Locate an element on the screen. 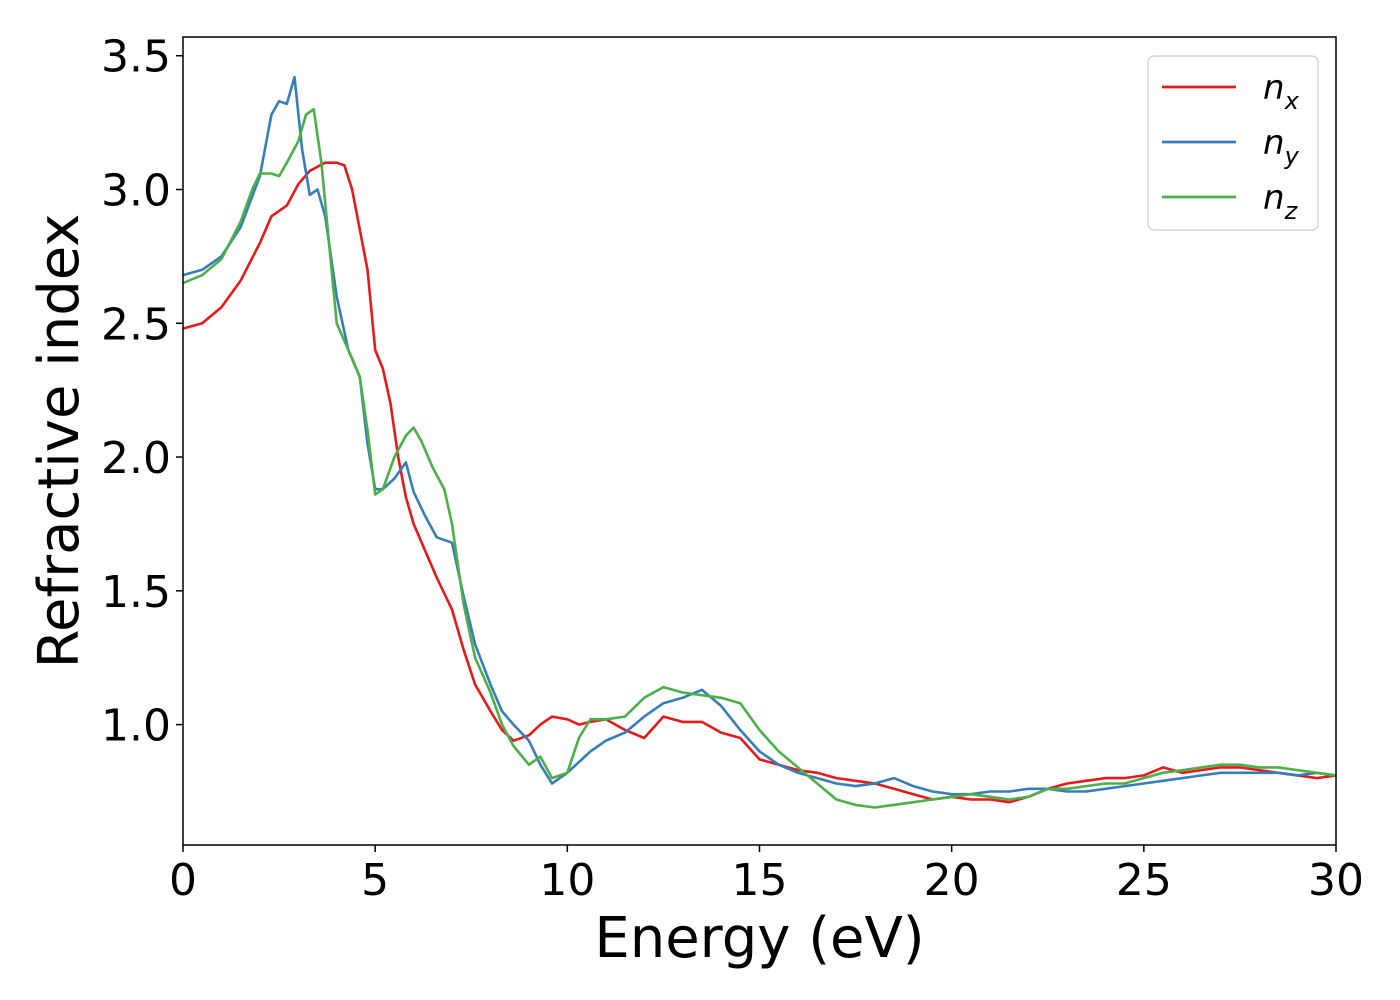 Image resolution: width=1400 pixels, height=1000 pixels. x-tick-label: 0 is located at coordinates (183, 880).